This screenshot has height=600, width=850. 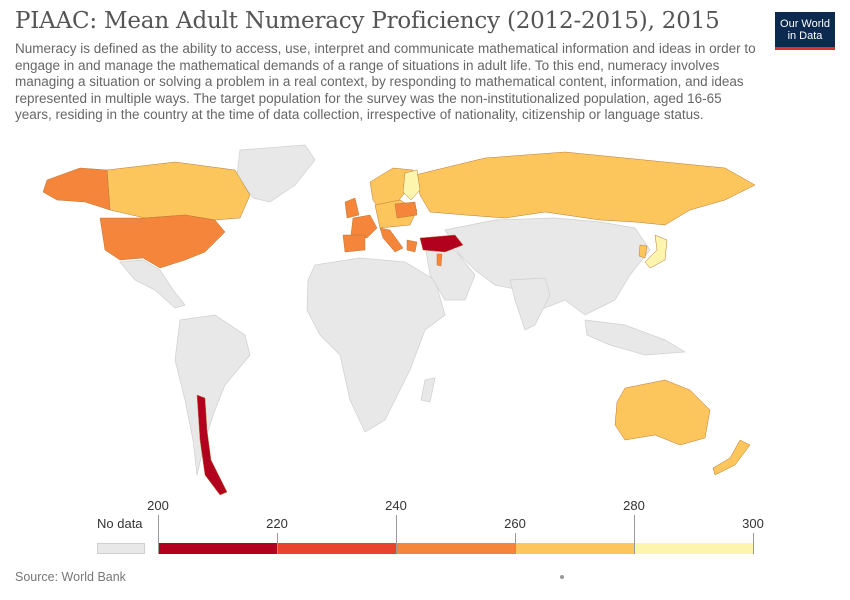 What do you see at coordinates (412, 246) in the screenshot?
I see `country-greece` at bounding box center [412, 246].